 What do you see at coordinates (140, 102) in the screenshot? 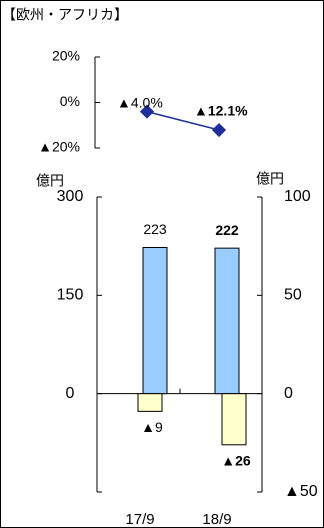
I see `data-label: ▲4.0%` at bounding box center [140, 102].